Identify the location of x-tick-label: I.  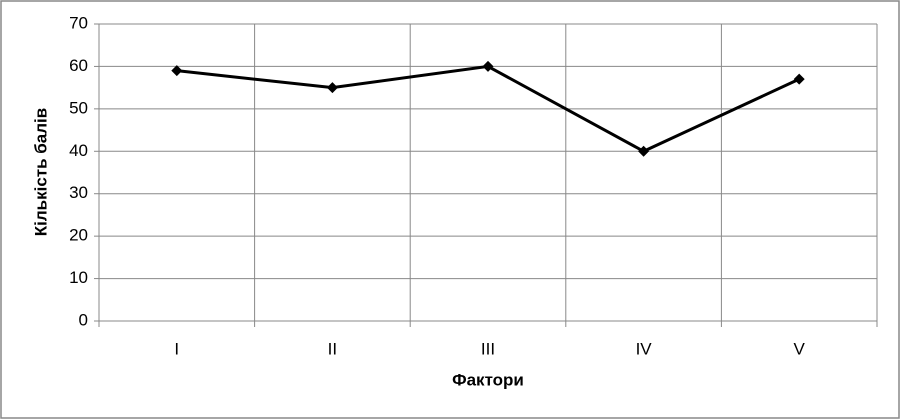
(176, 348).